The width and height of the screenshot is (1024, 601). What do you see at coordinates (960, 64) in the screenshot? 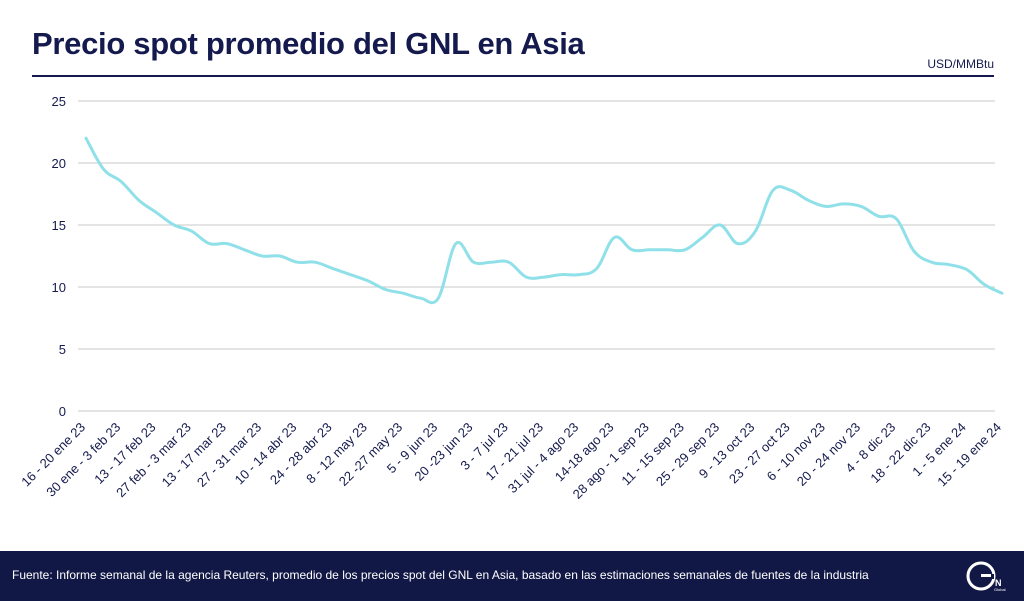
I see `unit-label: USD/MMBtu` at bounding box center [960, 64].